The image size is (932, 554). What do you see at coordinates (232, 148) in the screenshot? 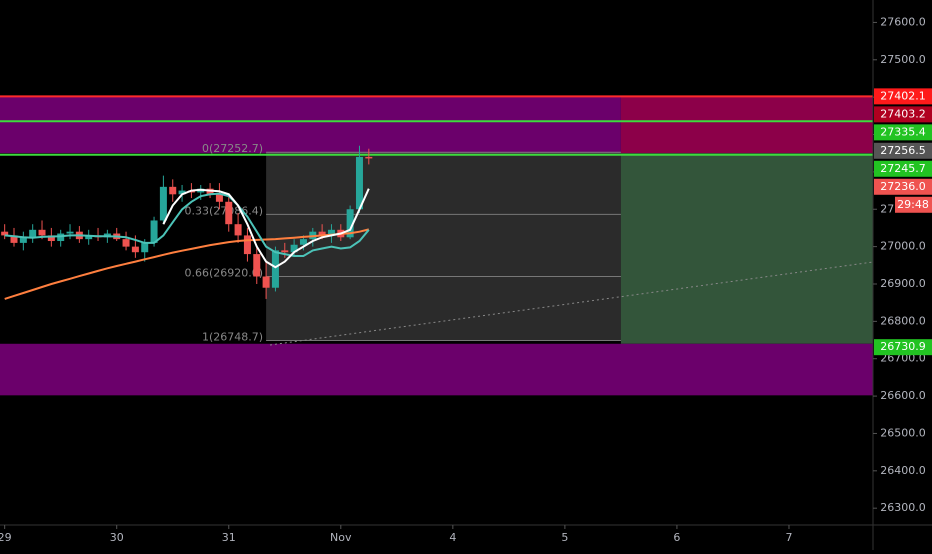
I see `fib-label: 0(27252.7)` at bounding box center [232, 148].